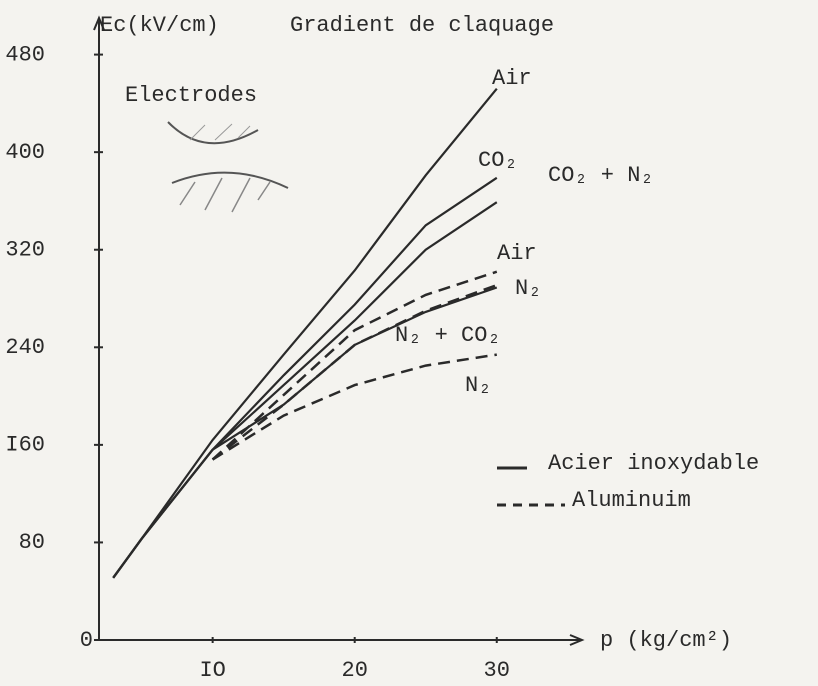 This screenshot has width=818, height=686. What do you see at coordinates (25, 250) in the screenshot?
I see `y-tick-label: 320` at bounding box center [25, 250].